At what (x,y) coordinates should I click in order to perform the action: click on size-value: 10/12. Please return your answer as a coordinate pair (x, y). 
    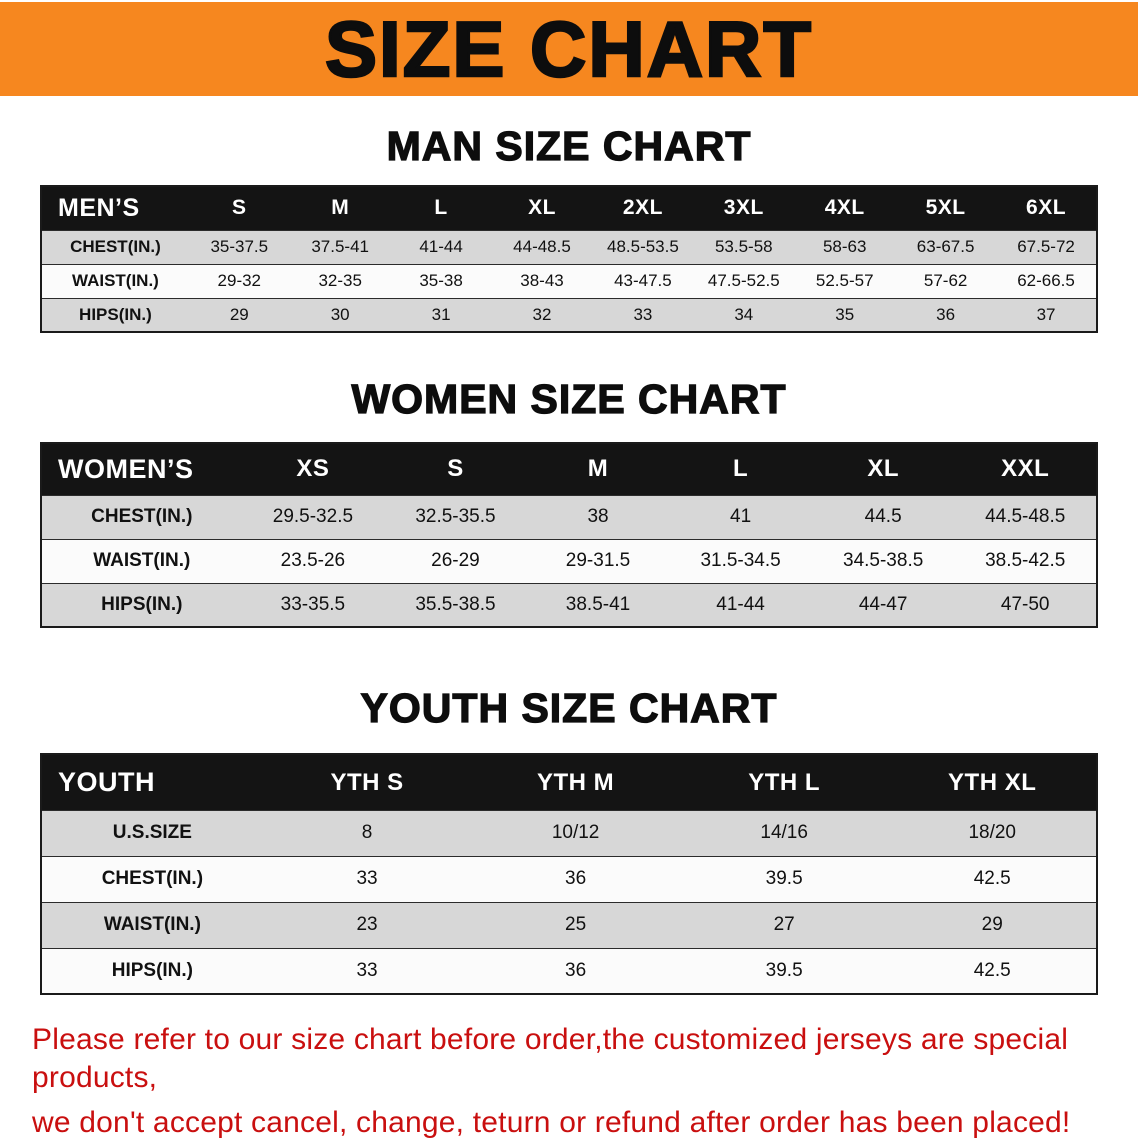
    Looking at the image, I should click on (575, 833).